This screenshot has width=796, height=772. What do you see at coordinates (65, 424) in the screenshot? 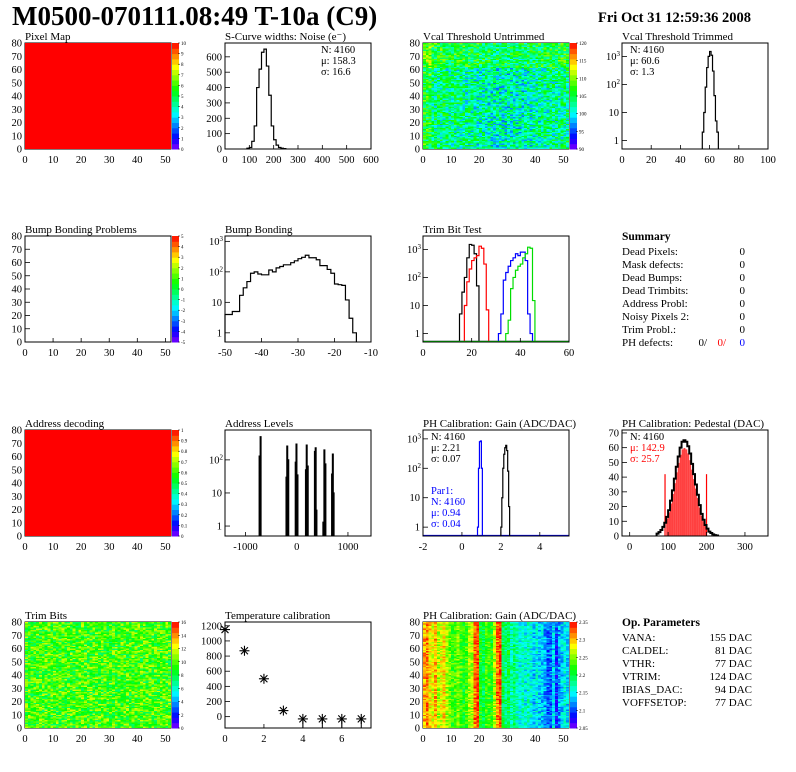
I see `panel-title: Address decoding` at bounding box center [65, 424].